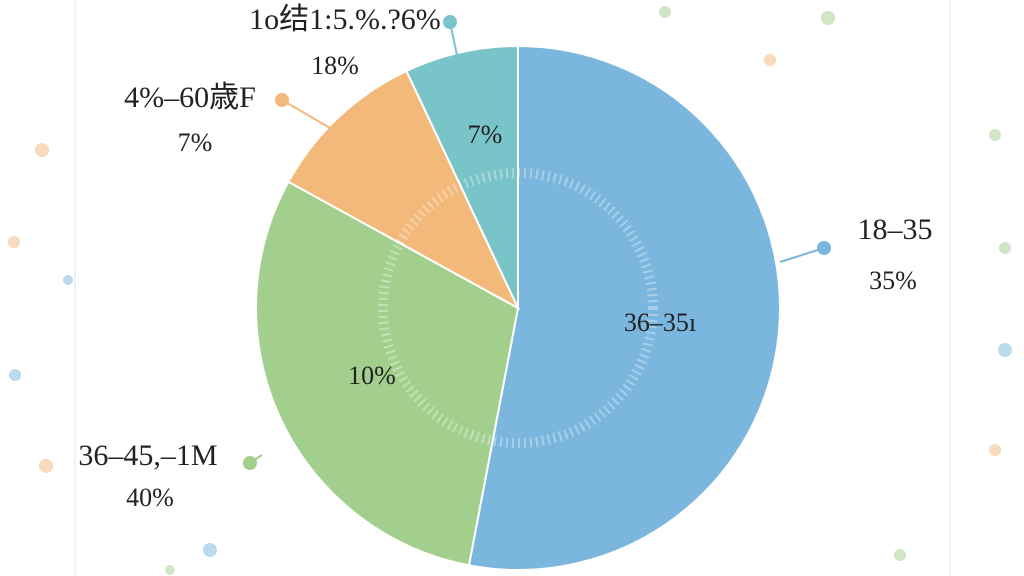 Image resolution: width=1024 pixels, height=576 pixels. I want to click on category-label: 1o结1:5.%.?6%, so click(345, 19).